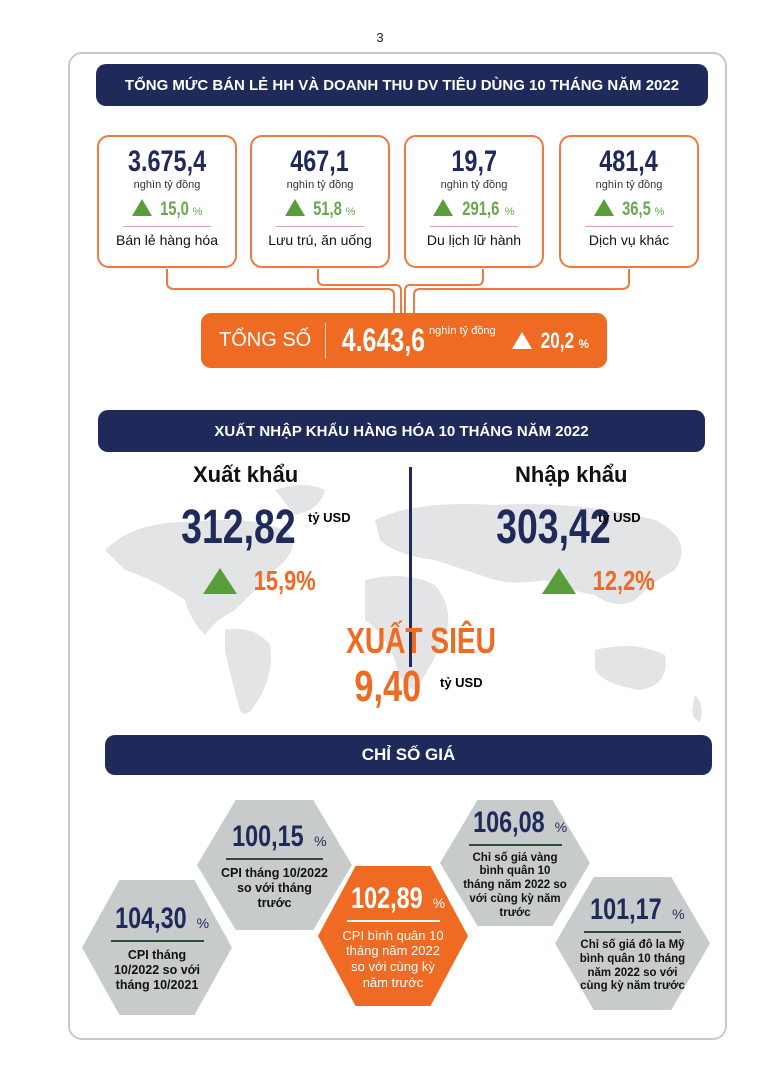 The height and width of the screenshot is (1074, 760). I want to click on card-growth: 15,0, so click(174, 209).